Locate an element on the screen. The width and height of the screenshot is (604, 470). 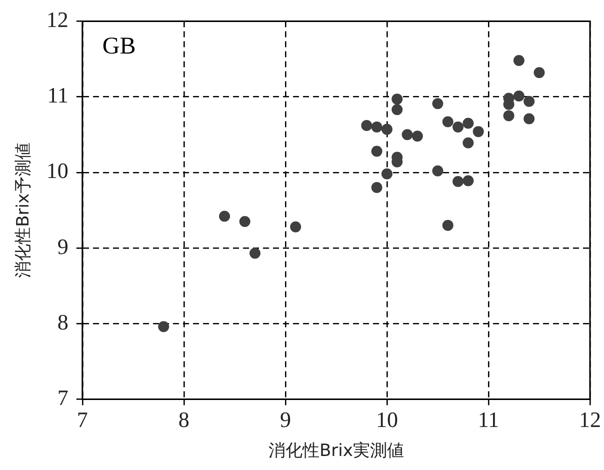
y-tick-label: 10 is located at coordinates (57, 171).